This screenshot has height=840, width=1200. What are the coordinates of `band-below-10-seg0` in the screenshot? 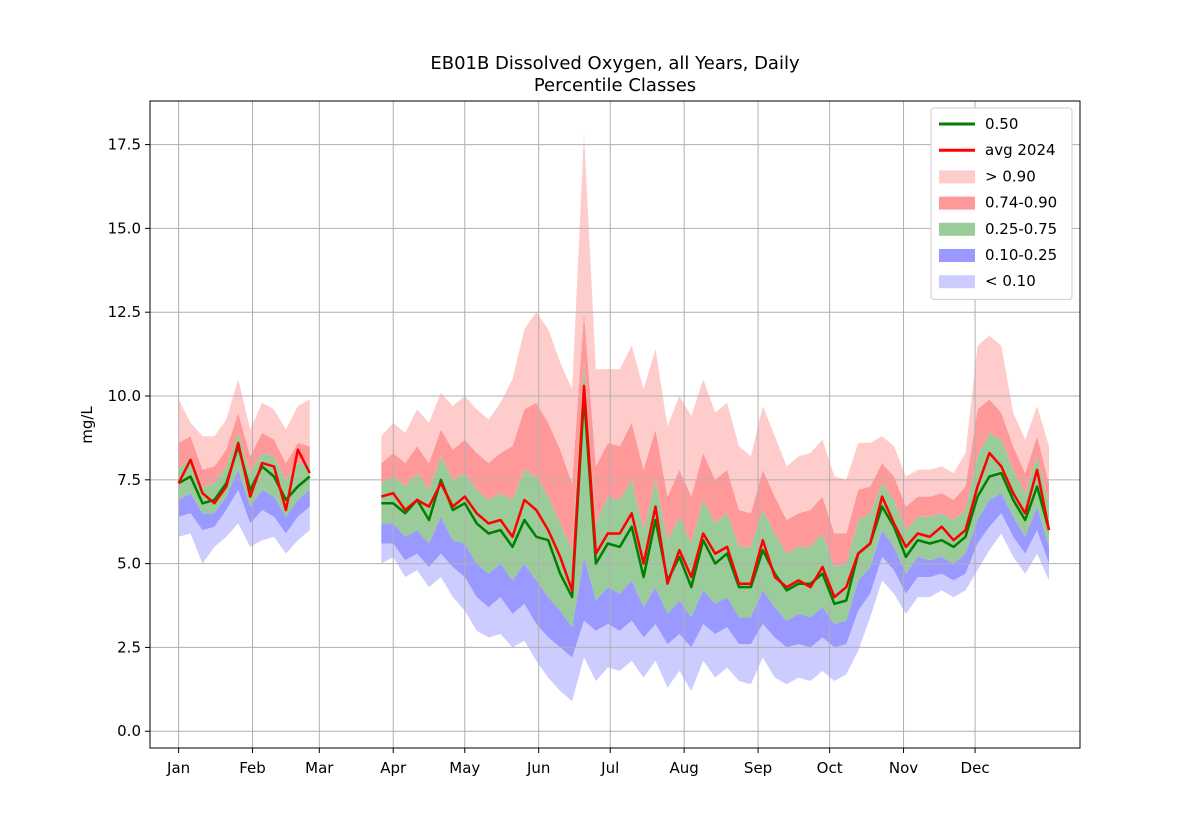 It's located at (244, 526).